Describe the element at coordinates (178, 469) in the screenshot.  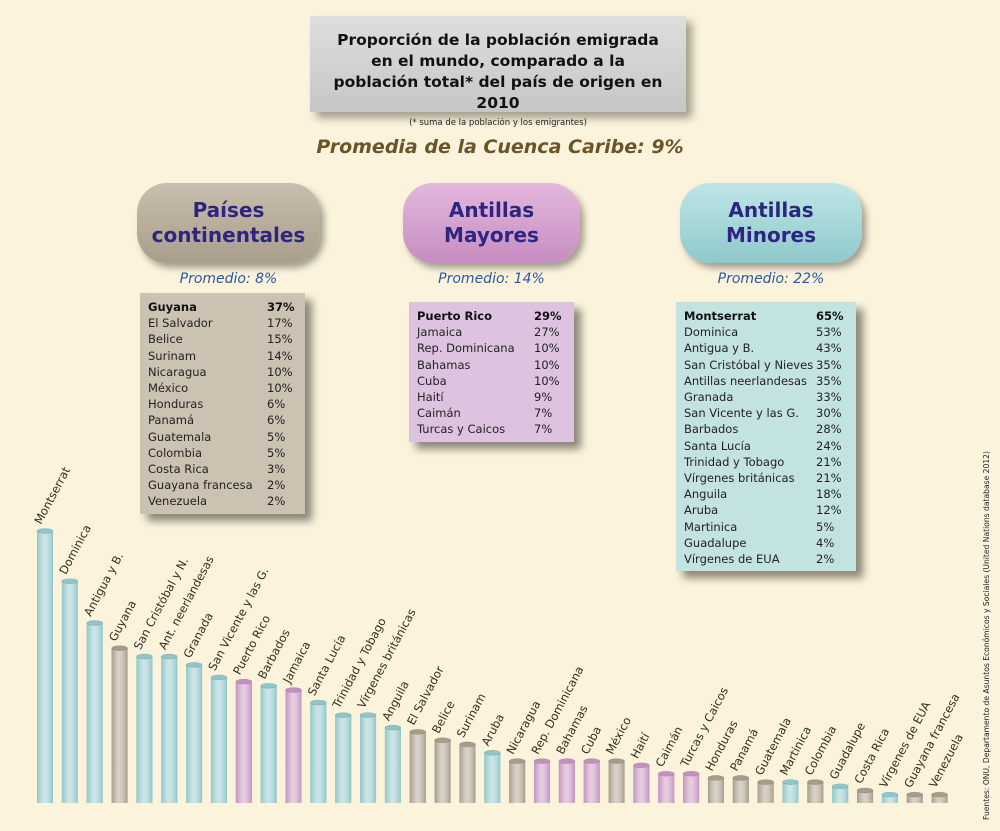
I see `country-name: Costa Rica` at that location.